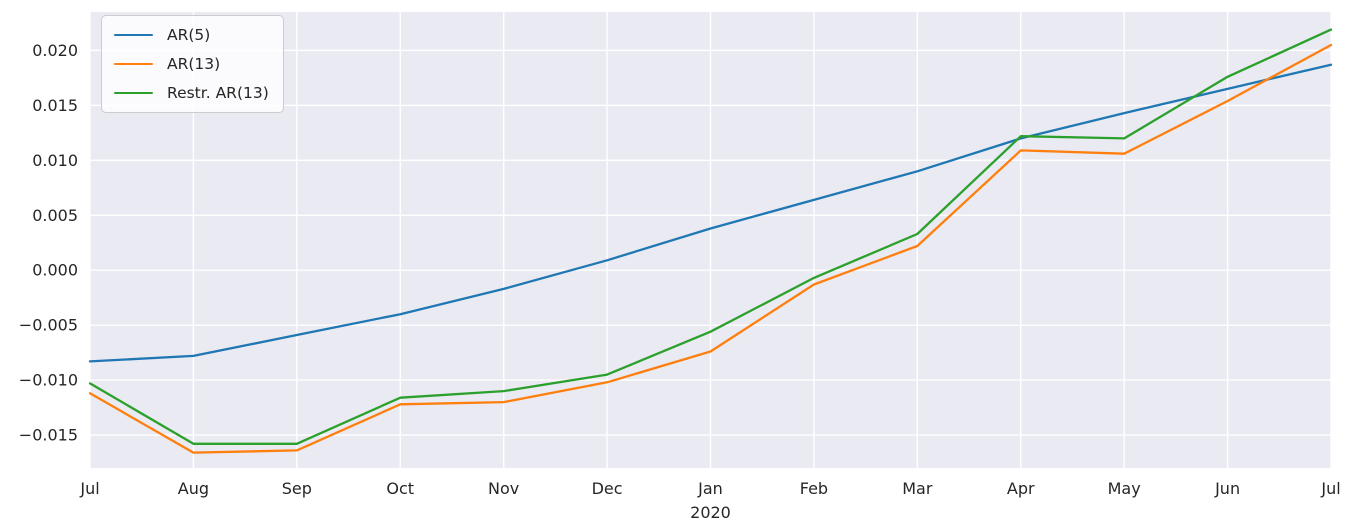  What do you see at coordinates (218, 93) in the screenshot?
I see `legend-label-restr-ar13: Restr. AR(13)` at bounding box center [218, 93].